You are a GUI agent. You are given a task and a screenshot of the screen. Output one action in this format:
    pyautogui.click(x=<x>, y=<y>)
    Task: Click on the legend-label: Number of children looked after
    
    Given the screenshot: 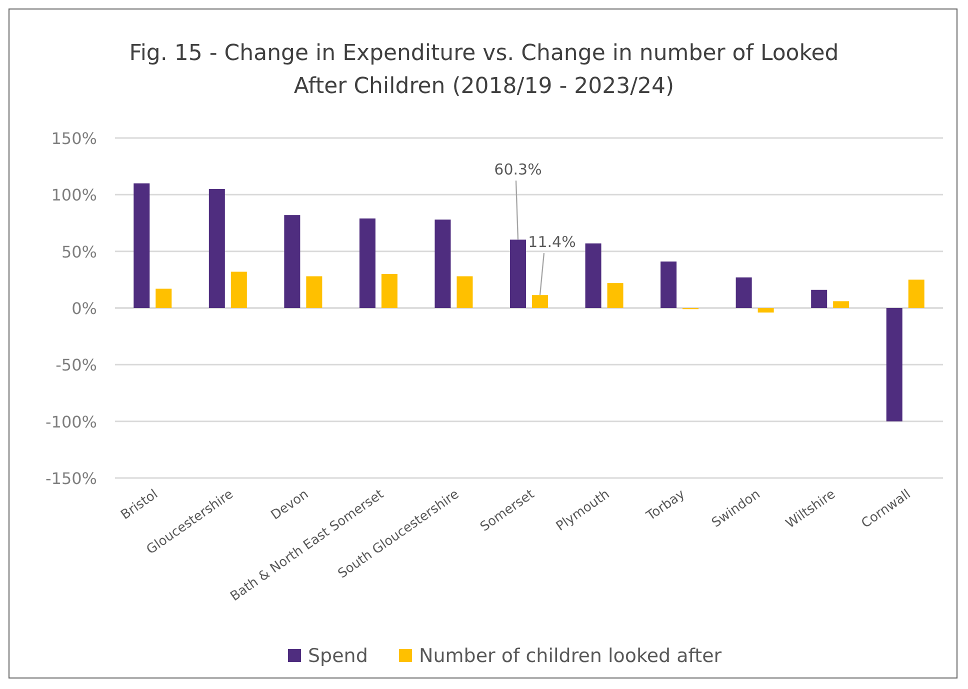 What is the action you would take?
    pyautogui.click(x=570, y=656)
    